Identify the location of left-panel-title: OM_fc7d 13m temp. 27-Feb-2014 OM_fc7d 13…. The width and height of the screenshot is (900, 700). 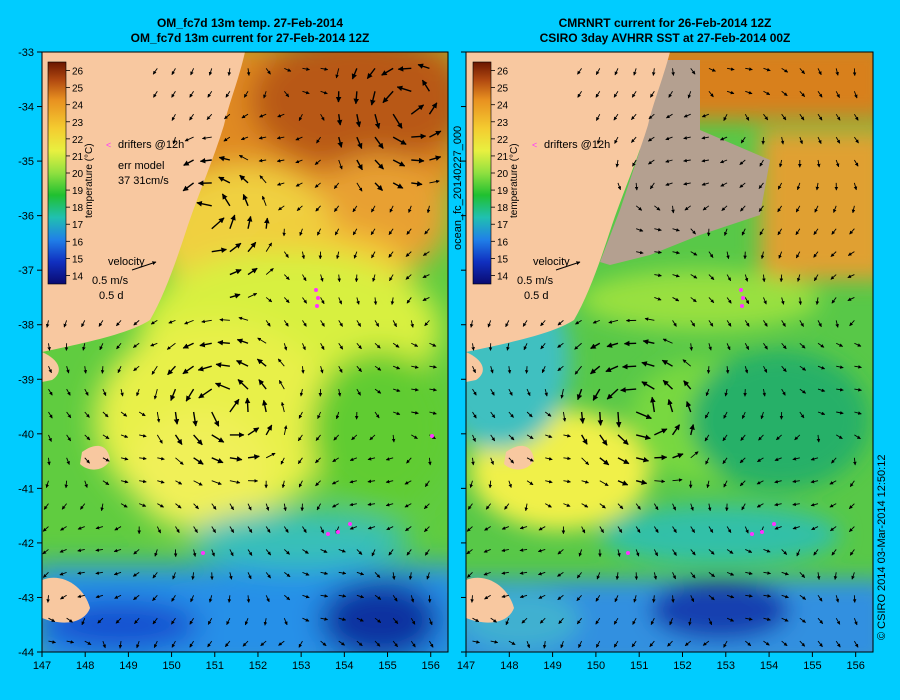
(250, 31).